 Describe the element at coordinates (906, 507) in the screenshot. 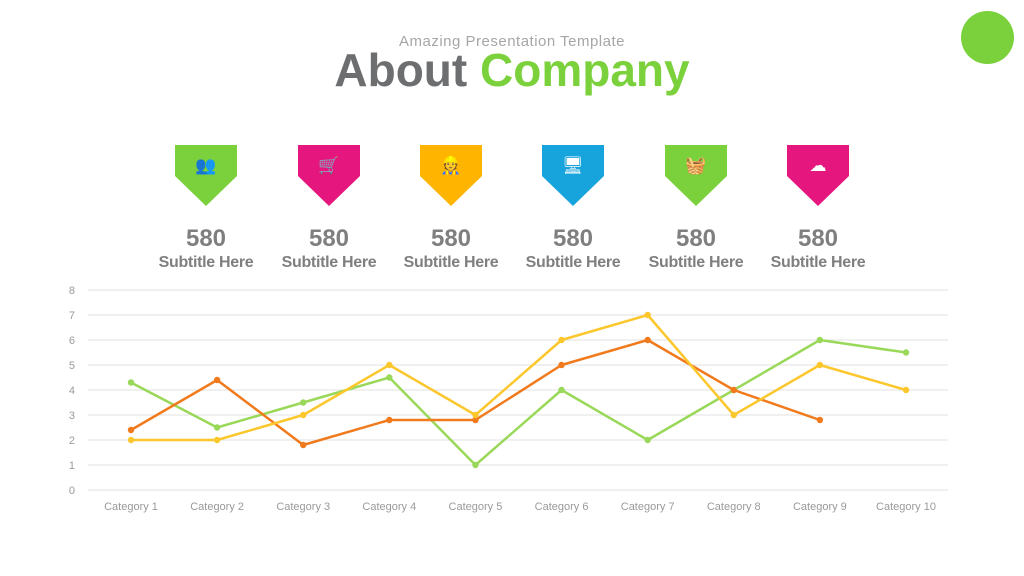

I see `x-tick-label: Category 10` at that location.